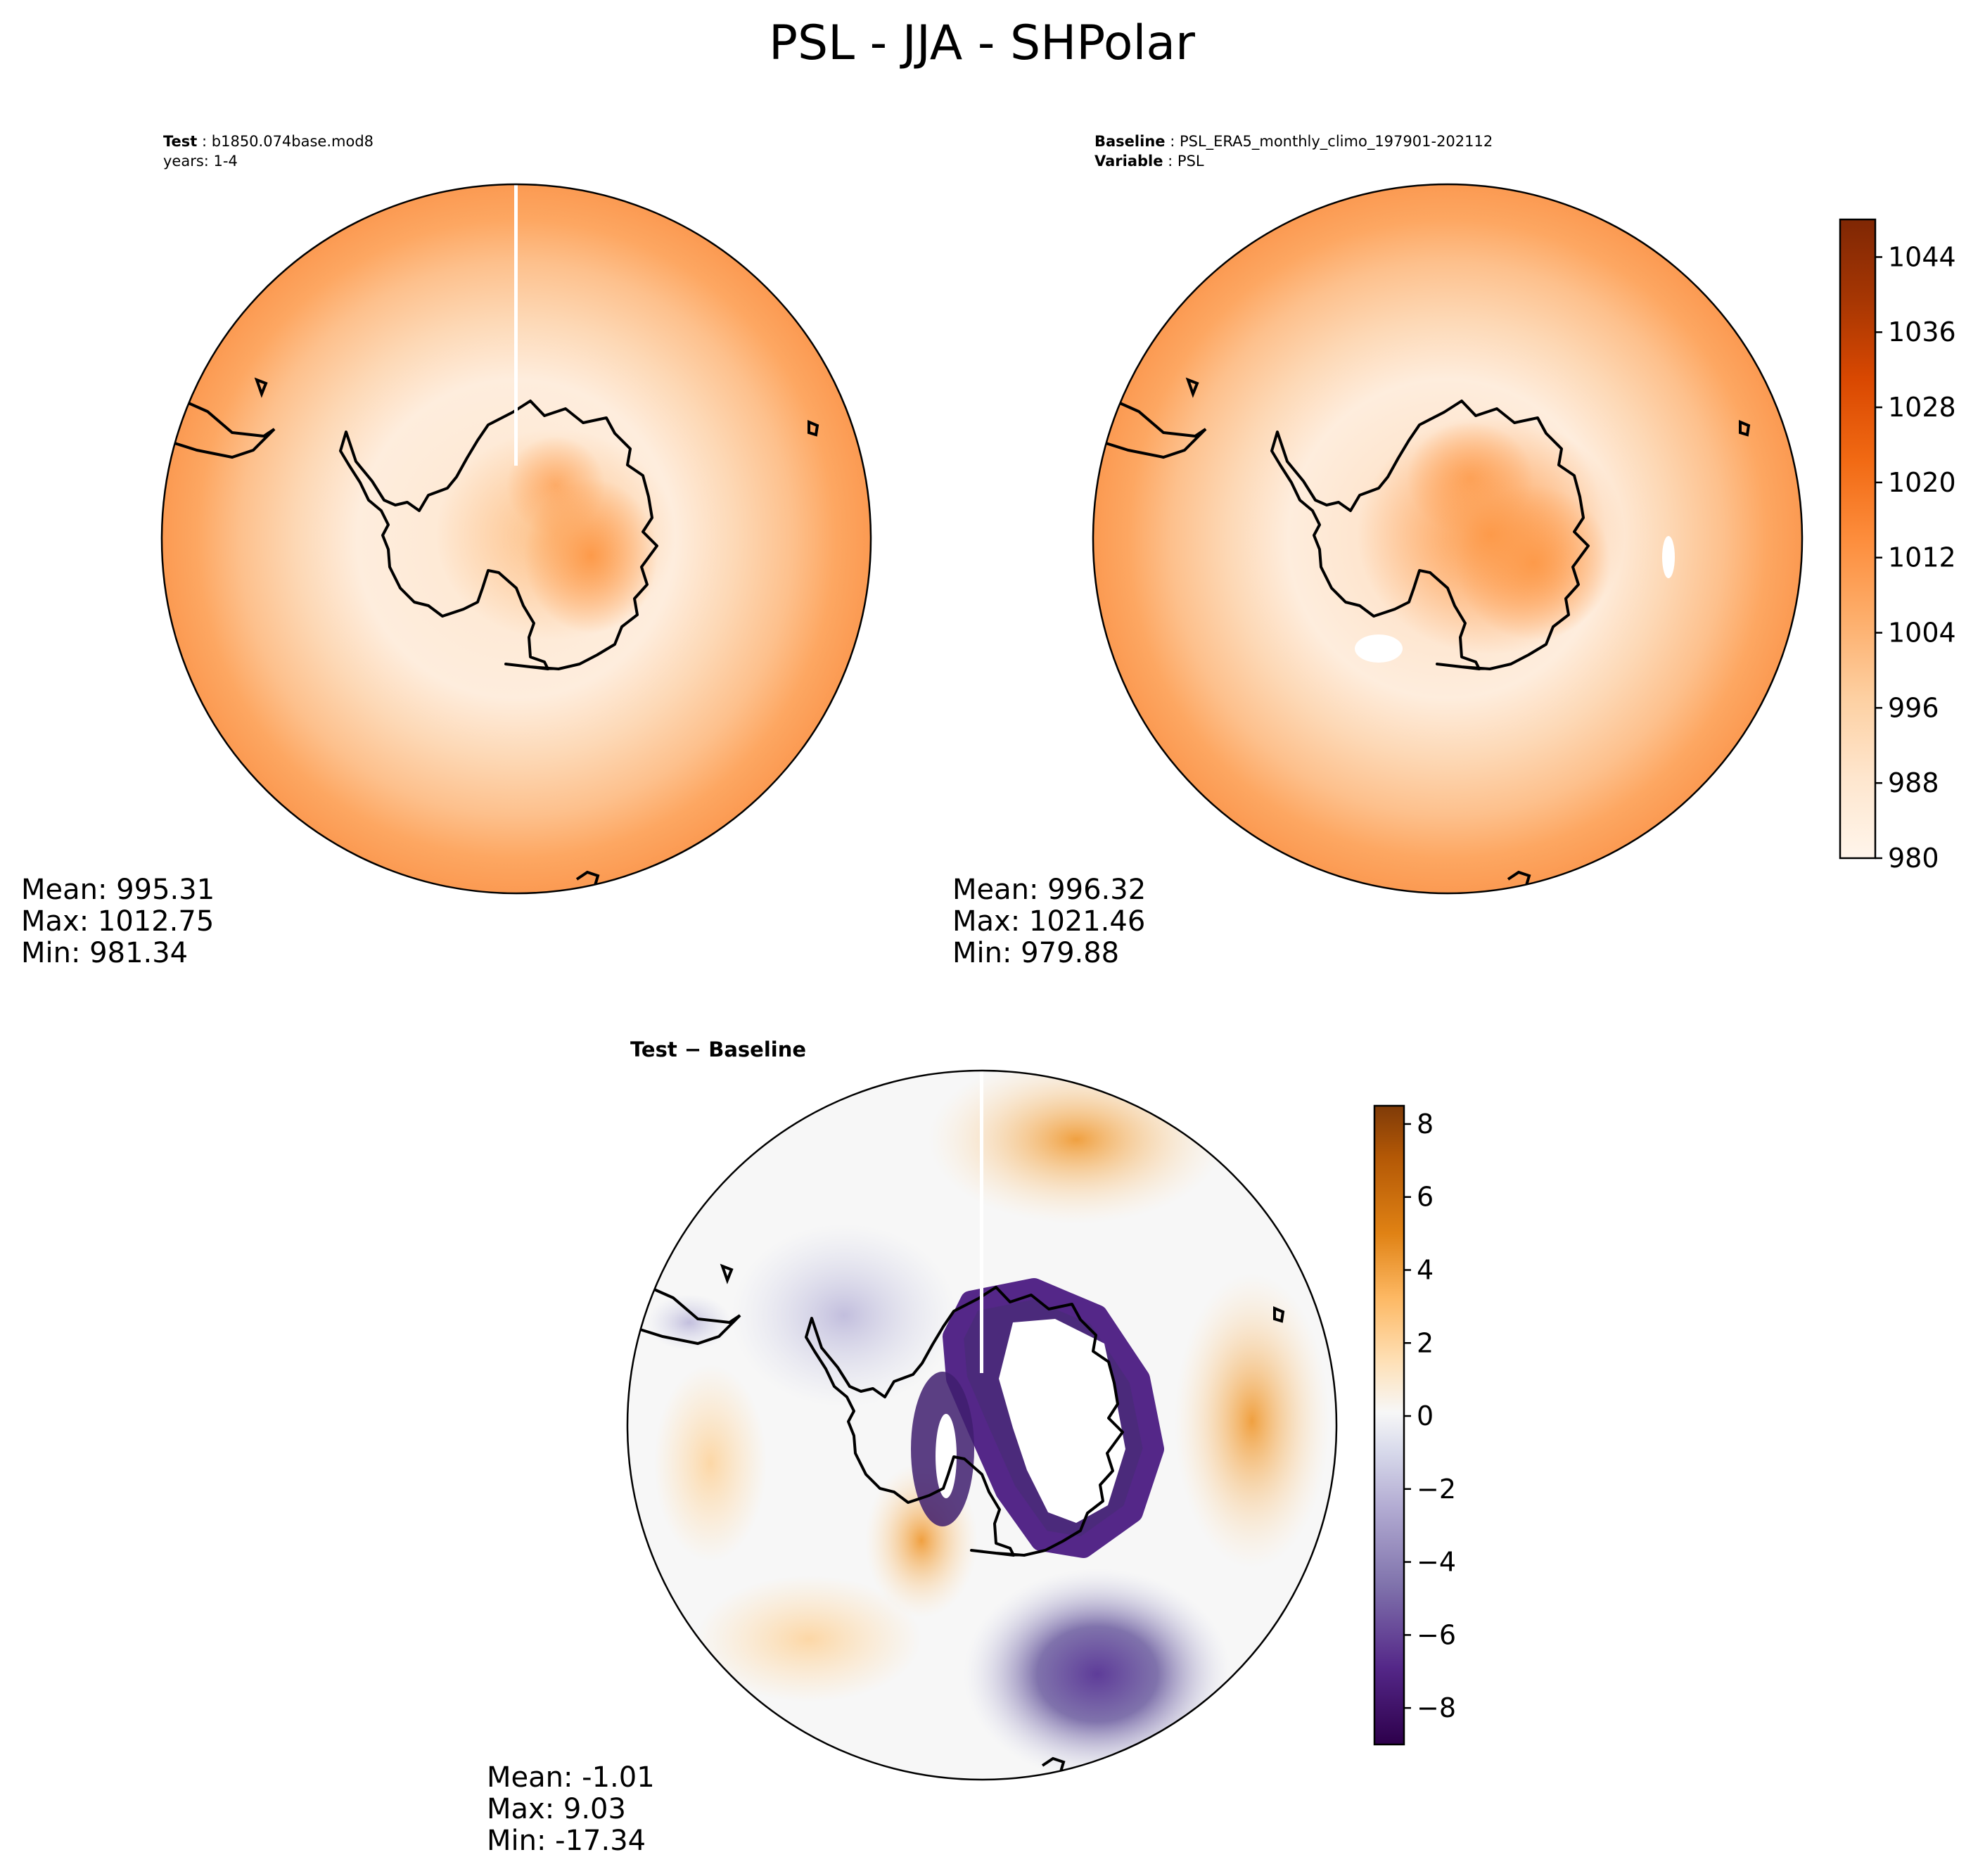 The width and height of the screenshot is (1985, 1876). What do you see at coordinates (1922, 256) in the screenshot?
I see `colorbar-tick-label: 1044` at bounding box center [1922, 256].